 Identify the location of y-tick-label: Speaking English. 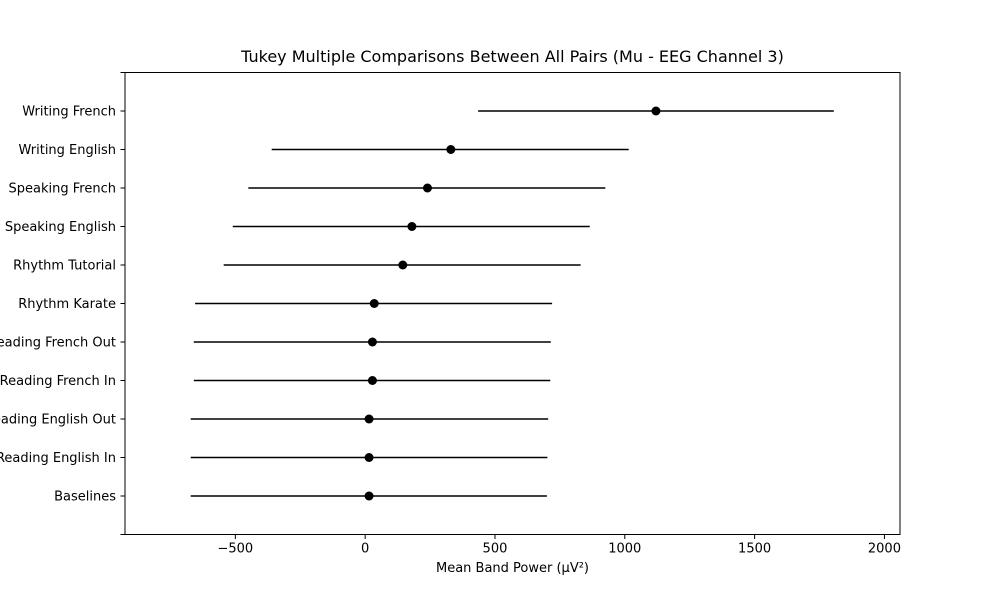
(60, 227).